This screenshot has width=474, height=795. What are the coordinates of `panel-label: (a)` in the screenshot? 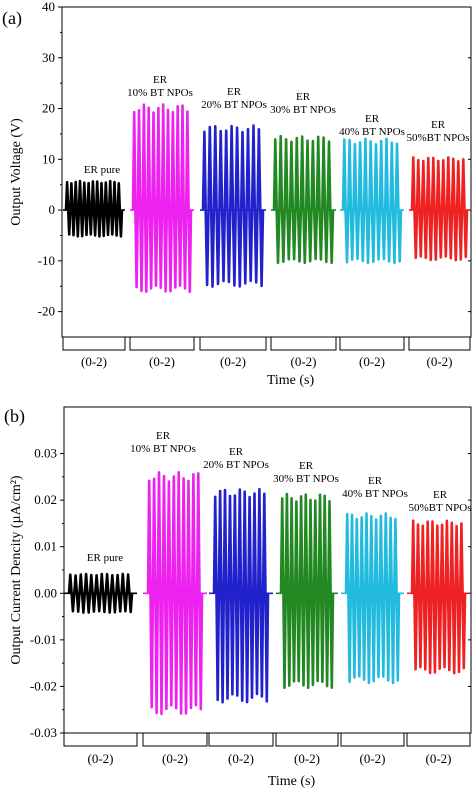 It's located at (12, 18).